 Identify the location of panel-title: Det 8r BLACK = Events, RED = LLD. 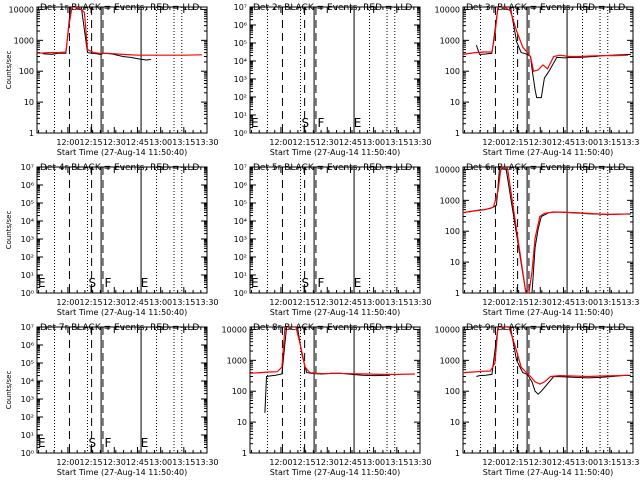
(332, 328).